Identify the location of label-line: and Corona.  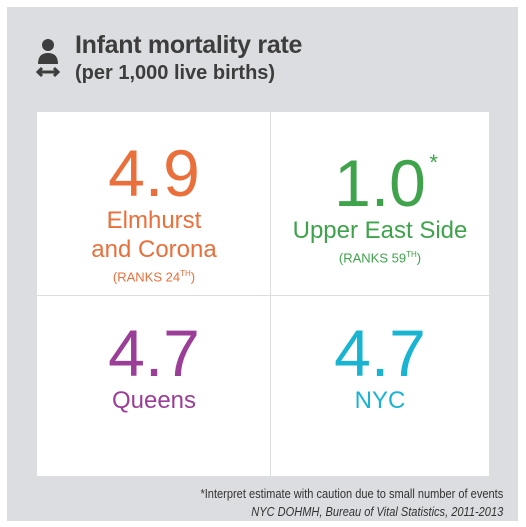
(154, 249).